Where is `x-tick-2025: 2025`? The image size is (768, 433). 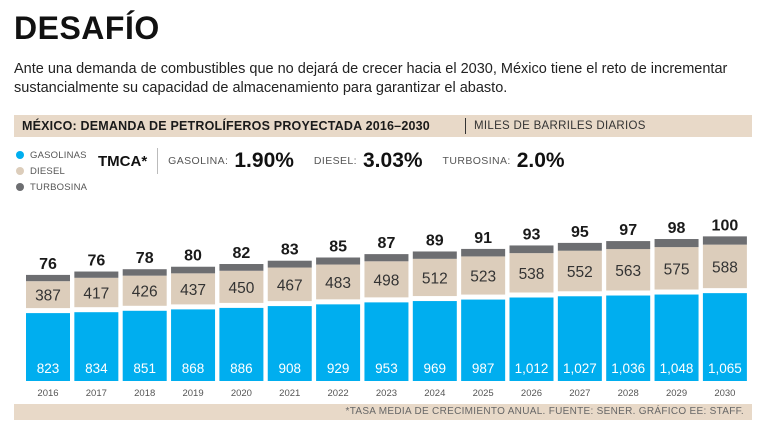
x-tick-2025: 2025 is located at coordinates (483, 393).